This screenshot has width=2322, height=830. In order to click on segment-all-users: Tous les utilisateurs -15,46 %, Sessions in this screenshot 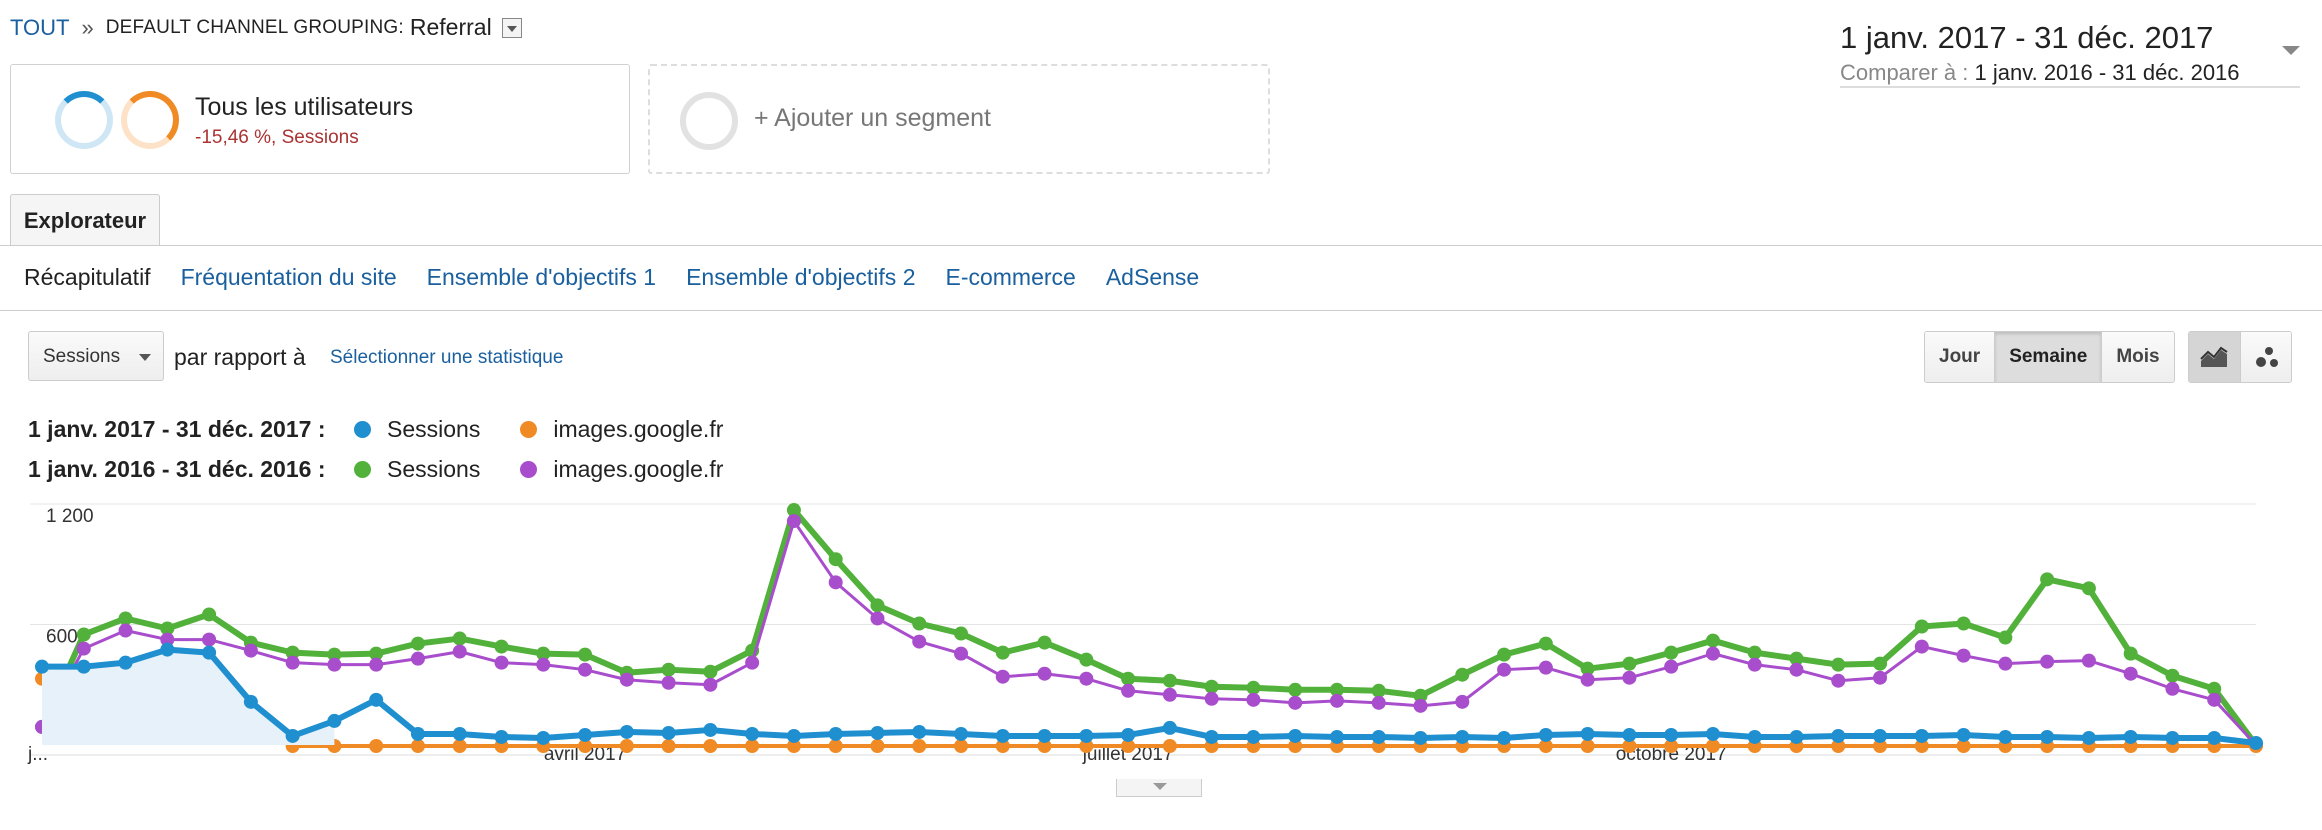, I will do `click(320, 119)`.